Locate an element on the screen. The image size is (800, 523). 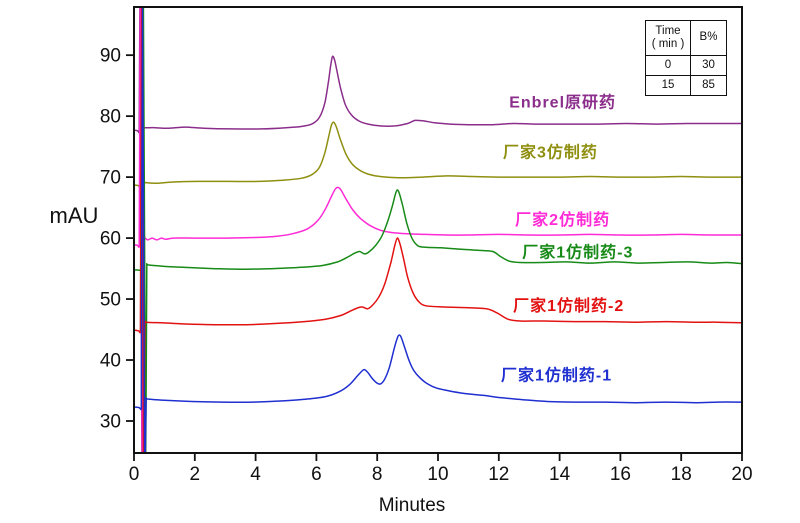
gradient-table-header-b: B% is located at coordinates (708, 38).